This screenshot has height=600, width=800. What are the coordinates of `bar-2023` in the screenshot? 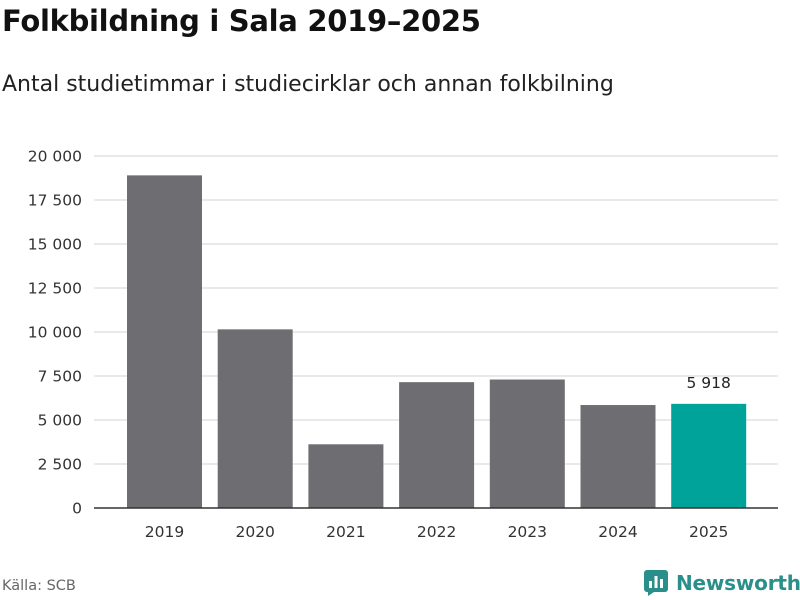 It's located at (527, 443).